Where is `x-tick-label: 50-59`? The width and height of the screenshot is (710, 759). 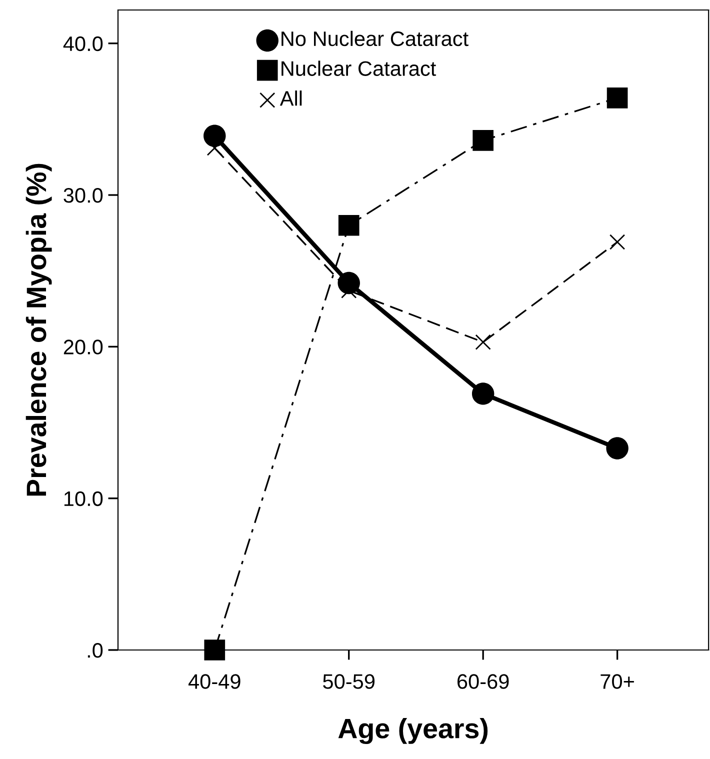
x-tick-label: 50-59 is located at coordinates (349, 681).